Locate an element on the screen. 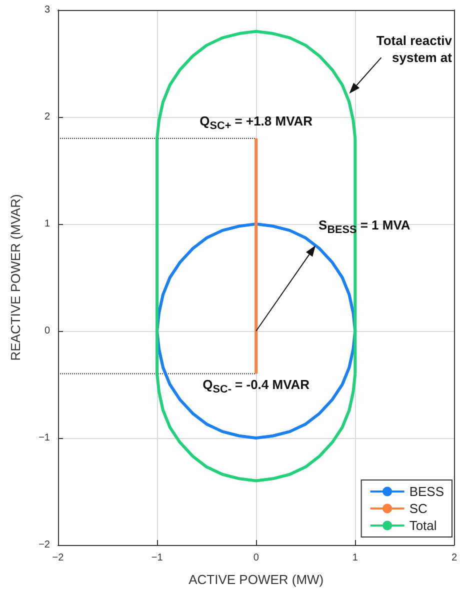 Image resolution: width=460 pixels, height=601 pixels. annotation: Total reactiv system at is located at coordinates (414, 49).